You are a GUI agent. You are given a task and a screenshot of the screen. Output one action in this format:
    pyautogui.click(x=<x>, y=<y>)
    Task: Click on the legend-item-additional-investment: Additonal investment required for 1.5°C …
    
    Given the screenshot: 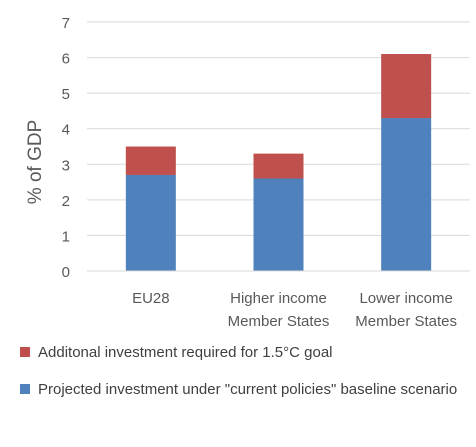 What is the action you would take?
    pyautogui.click(x=244, y=352)
    